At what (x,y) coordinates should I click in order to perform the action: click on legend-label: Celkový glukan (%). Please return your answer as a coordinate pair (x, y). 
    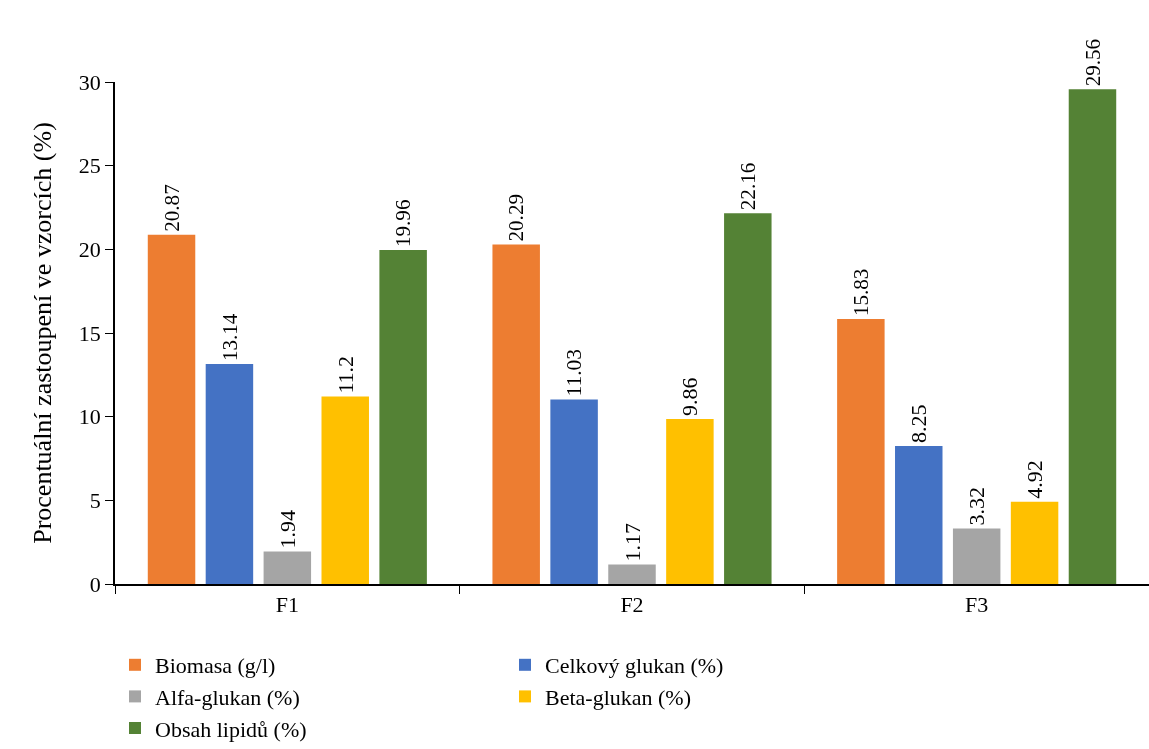
    Looking at the image, I should click on (634, 666).